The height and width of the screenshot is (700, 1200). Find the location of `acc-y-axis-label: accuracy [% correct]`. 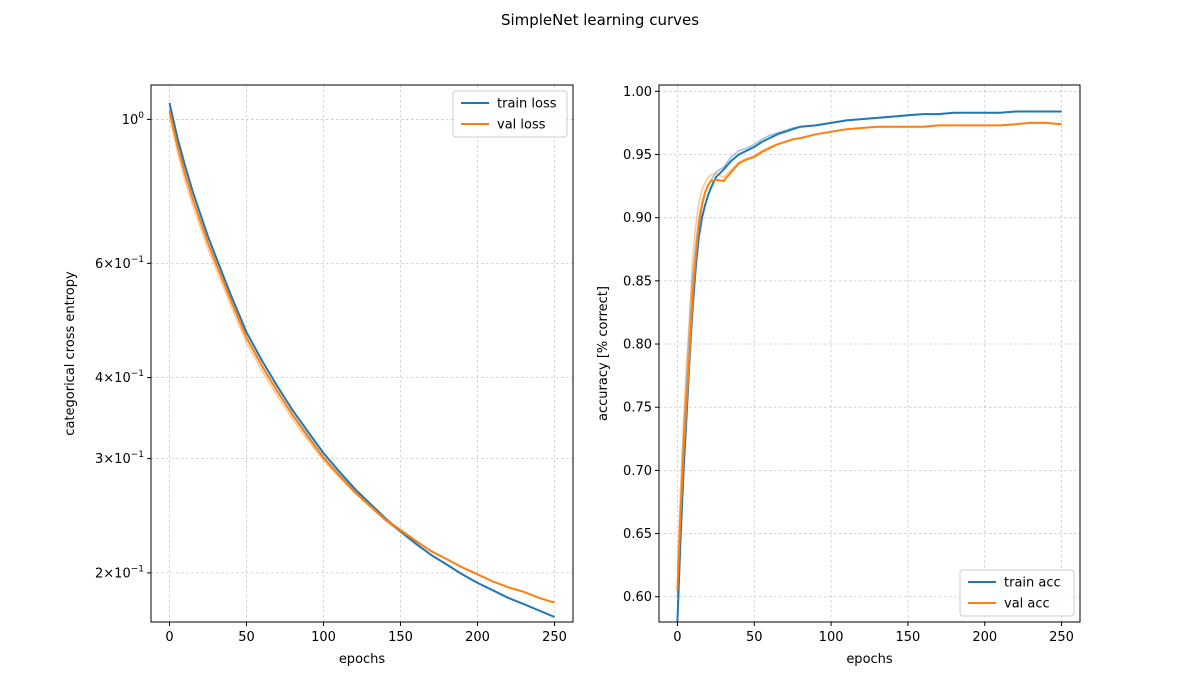

acc-y-axis-label: accuracy [% correct] is located at coordinates (603, 353).